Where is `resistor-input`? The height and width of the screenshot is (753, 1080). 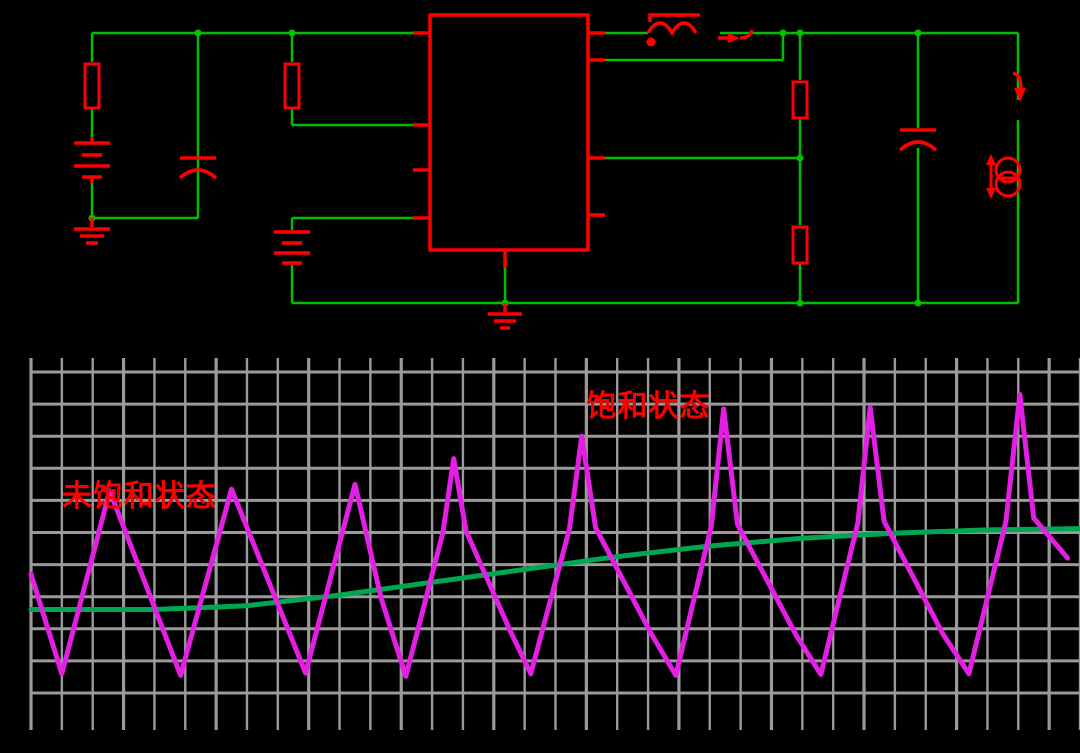 resistor-input is located at coordinates (92, 86).